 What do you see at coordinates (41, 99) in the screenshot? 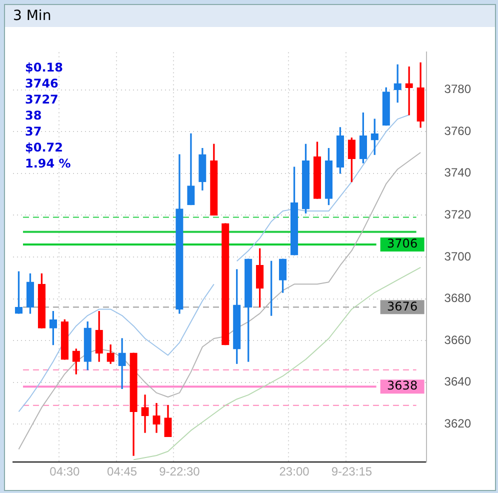
I see `annotation: 3727` at bounding box center [41, 99].